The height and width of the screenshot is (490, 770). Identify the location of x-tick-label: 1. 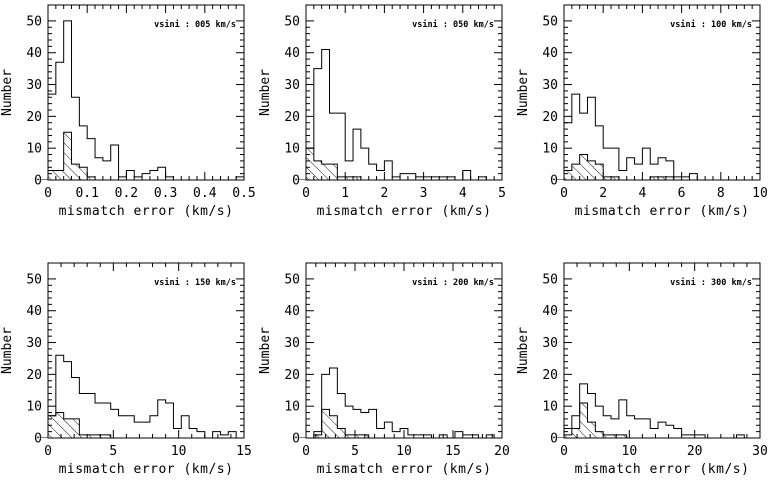
(345, 193).